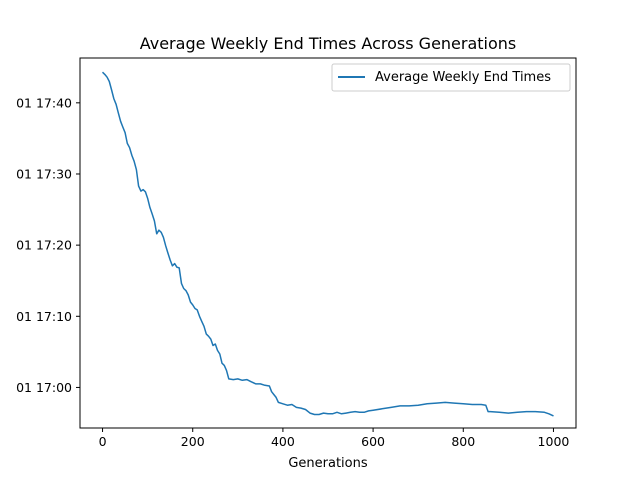 The image size is (640, 480). What do you see at coordinates (328, 463) in the screenshot?
I see `x-axis-label: Generations` at bounding box center [328, 463].